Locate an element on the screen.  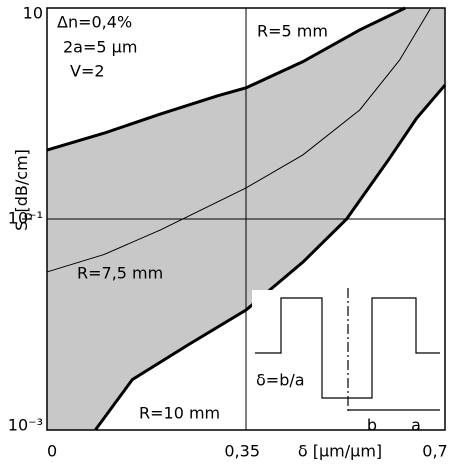
inset-bg is located at coordinates (347, 352).